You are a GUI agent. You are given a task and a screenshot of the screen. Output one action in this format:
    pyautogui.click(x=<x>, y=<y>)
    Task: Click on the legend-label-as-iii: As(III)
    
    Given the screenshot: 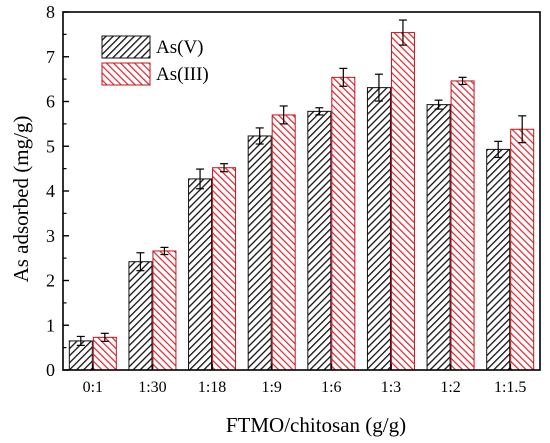 What is the action you would take?
    pyautogui.click(x=182, y=74)
    